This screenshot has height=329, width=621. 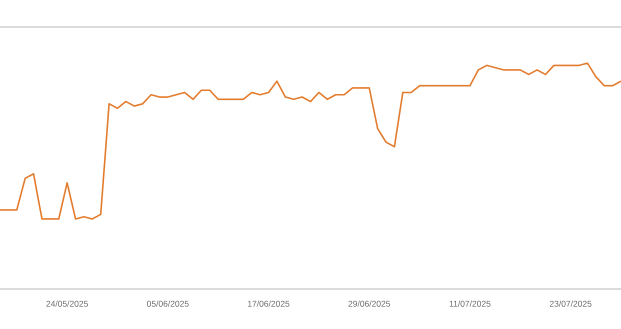 What do you see at coordinates (369, 303) in the screenshot?
I see `x-tick-label: 29/06/2025` at bounding box center [369, 303].